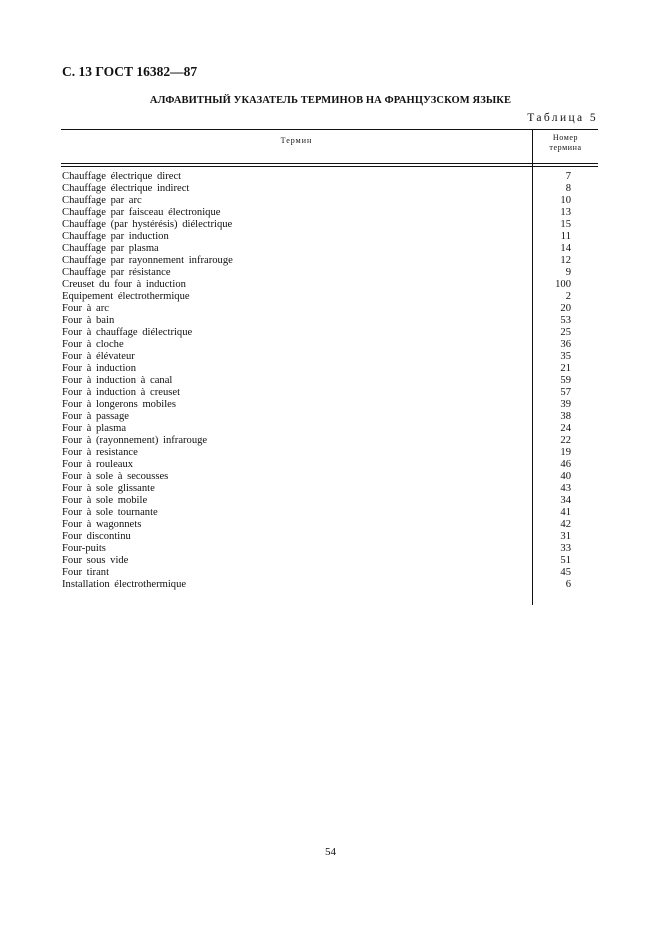 The height and width of the screenshot is (936, 661). I want to click on table-row: Four à passage 38, so click(330, 417).